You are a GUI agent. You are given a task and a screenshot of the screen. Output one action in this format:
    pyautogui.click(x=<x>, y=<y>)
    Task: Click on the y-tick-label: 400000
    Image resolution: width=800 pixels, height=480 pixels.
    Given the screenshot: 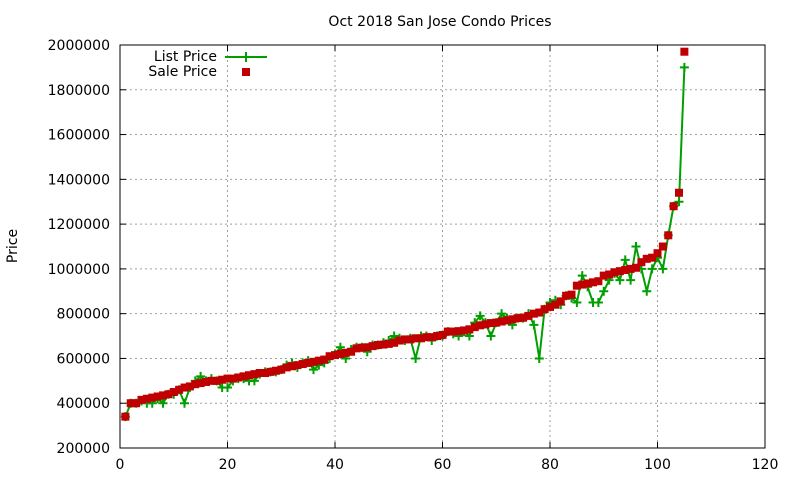 What is the action you would take?
    pyautogui.click(x=83, y=404)
    